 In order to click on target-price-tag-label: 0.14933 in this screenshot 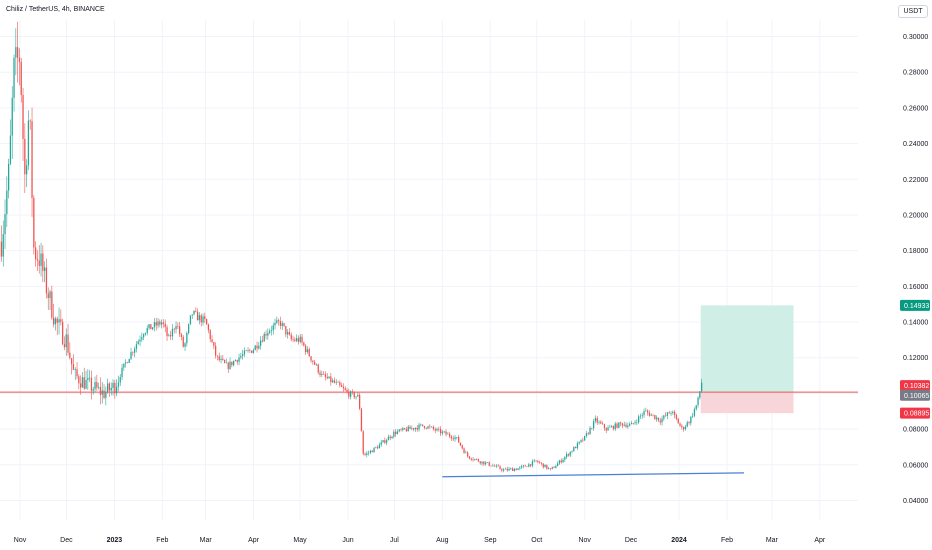, I will do `click(916, 306)`.